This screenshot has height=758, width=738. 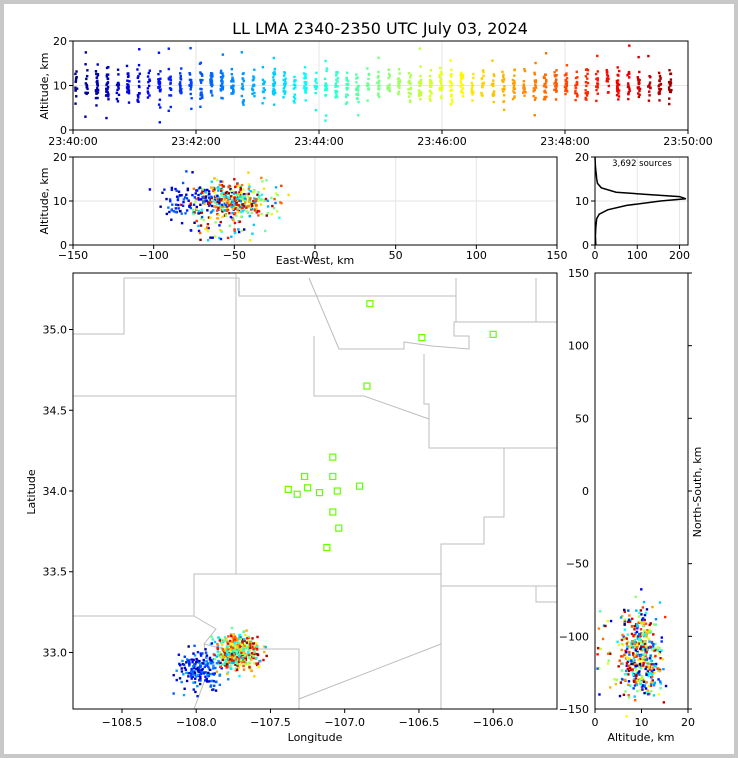 What do you see at coordinates (637, 255) in the screenshot?
I see `hist-tick-label: 100` at bounding box center [637, 255].